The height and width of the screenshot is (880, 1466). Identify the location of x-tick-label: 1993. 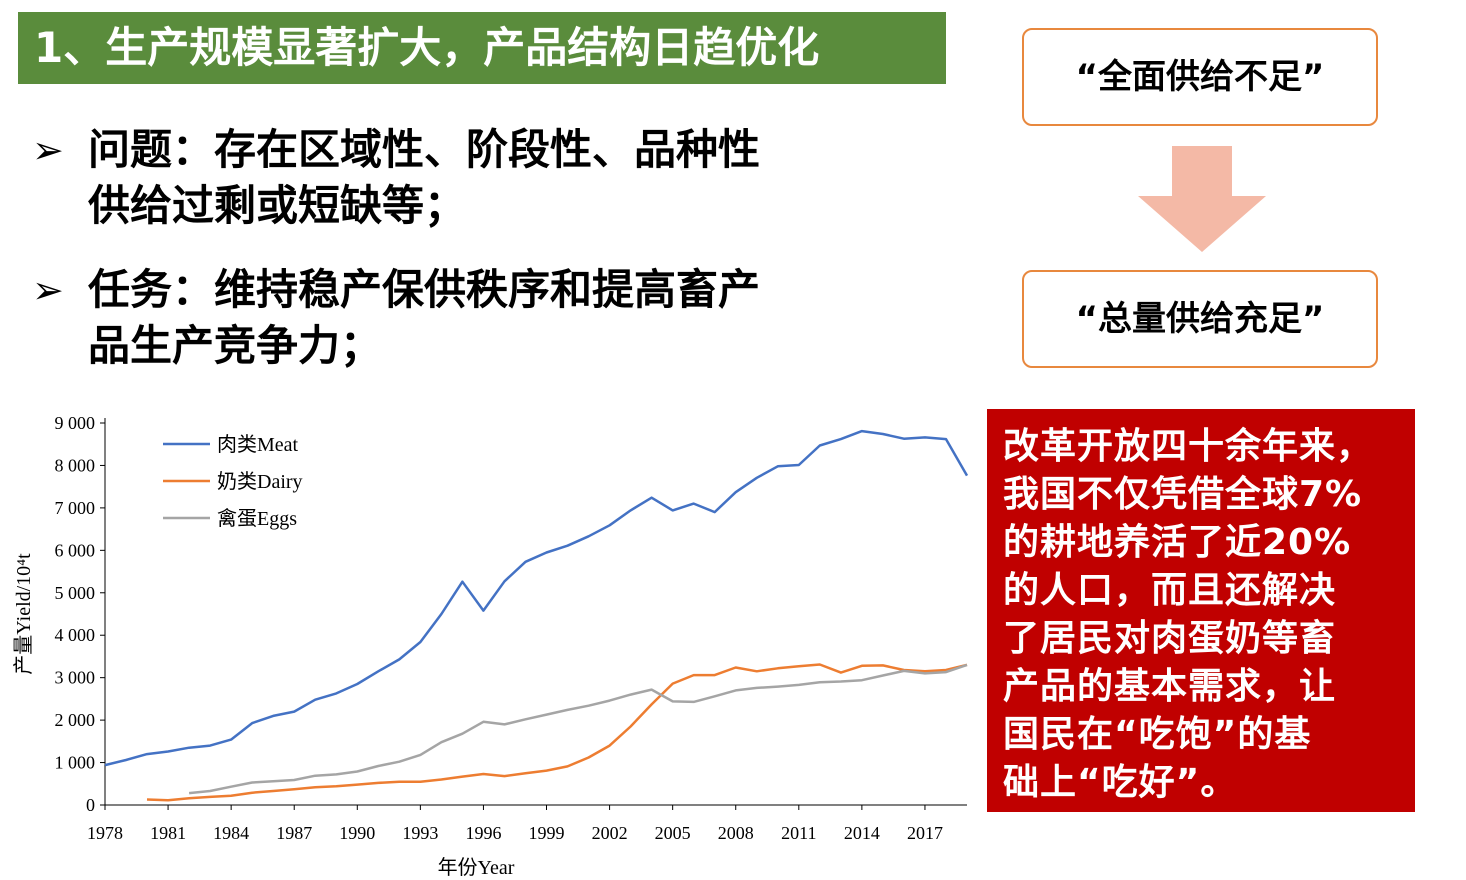
(420, 833).